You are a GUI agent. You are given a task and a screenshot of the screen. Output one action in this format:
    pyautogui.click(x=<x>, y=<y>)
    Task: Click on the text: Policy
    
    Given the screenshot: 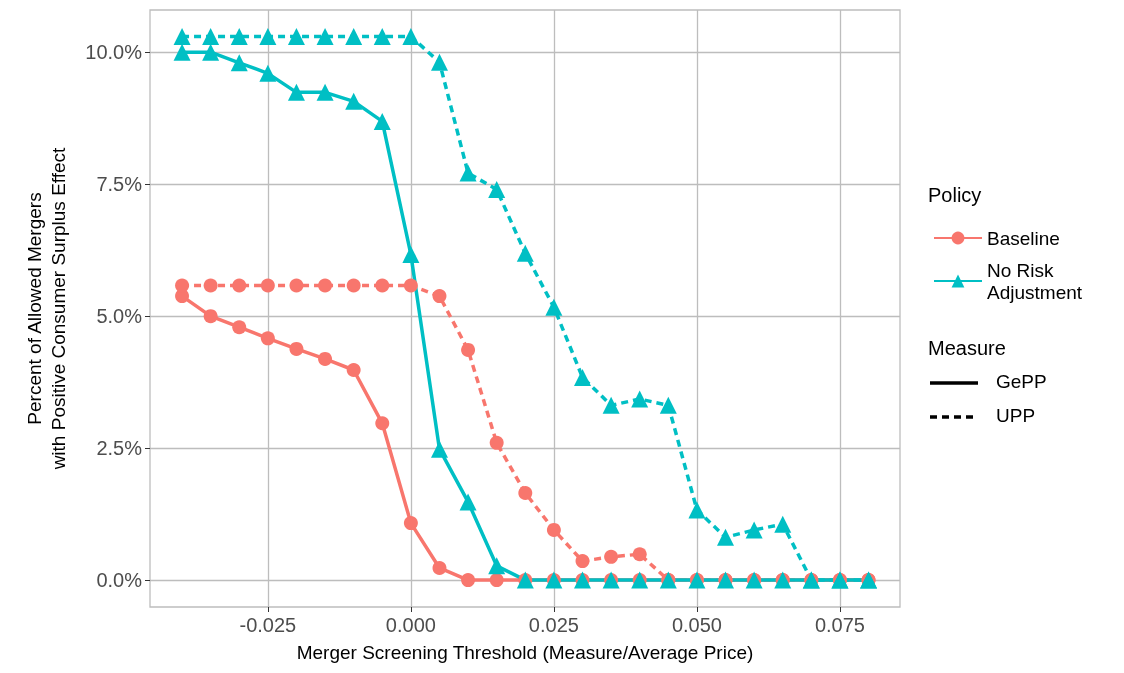 What is the action you would take?
    pyautogui.click(x=955, y=195)
    